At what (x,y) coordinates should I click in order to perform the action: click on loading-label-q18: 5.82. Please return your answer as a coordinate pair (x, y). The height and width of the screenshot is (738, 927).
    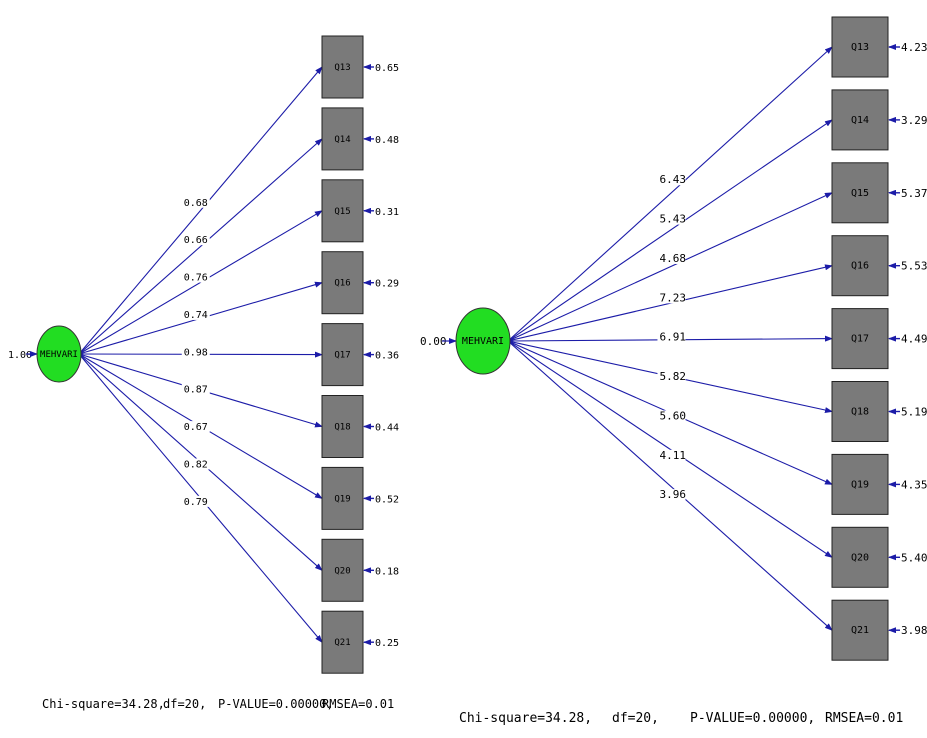
    Looking at the image, I should click on (672, 376).